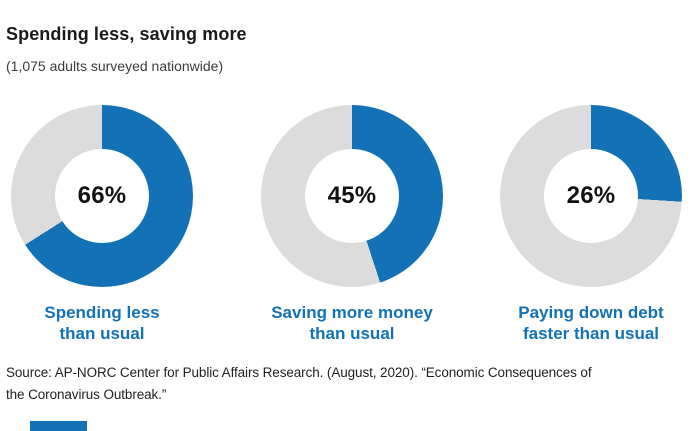 This screenshot has height=431, width=700. I want to click on donut-value-label: 45%, so click(352, 195).